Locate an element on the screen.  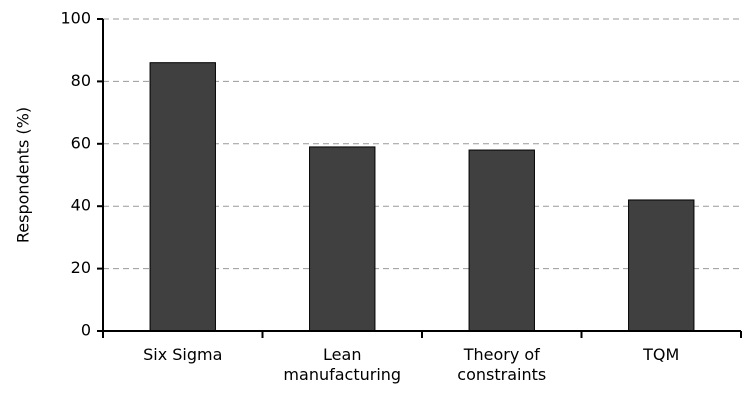
x-tick-label: TQM is located at coordinates (661, 354).